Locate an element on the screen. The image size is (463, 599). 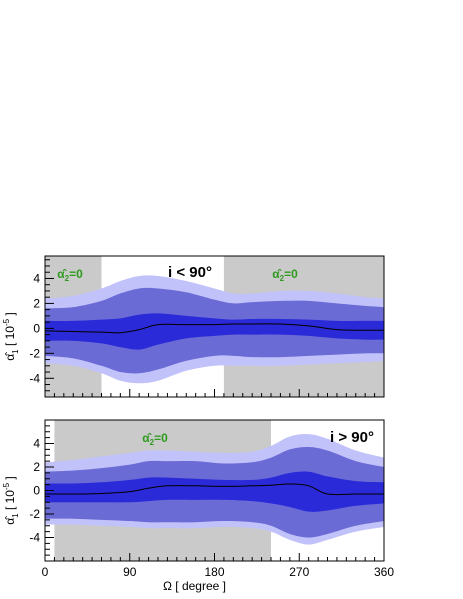
panel-annotation: i < 90° is located at coordinates (190, 272).